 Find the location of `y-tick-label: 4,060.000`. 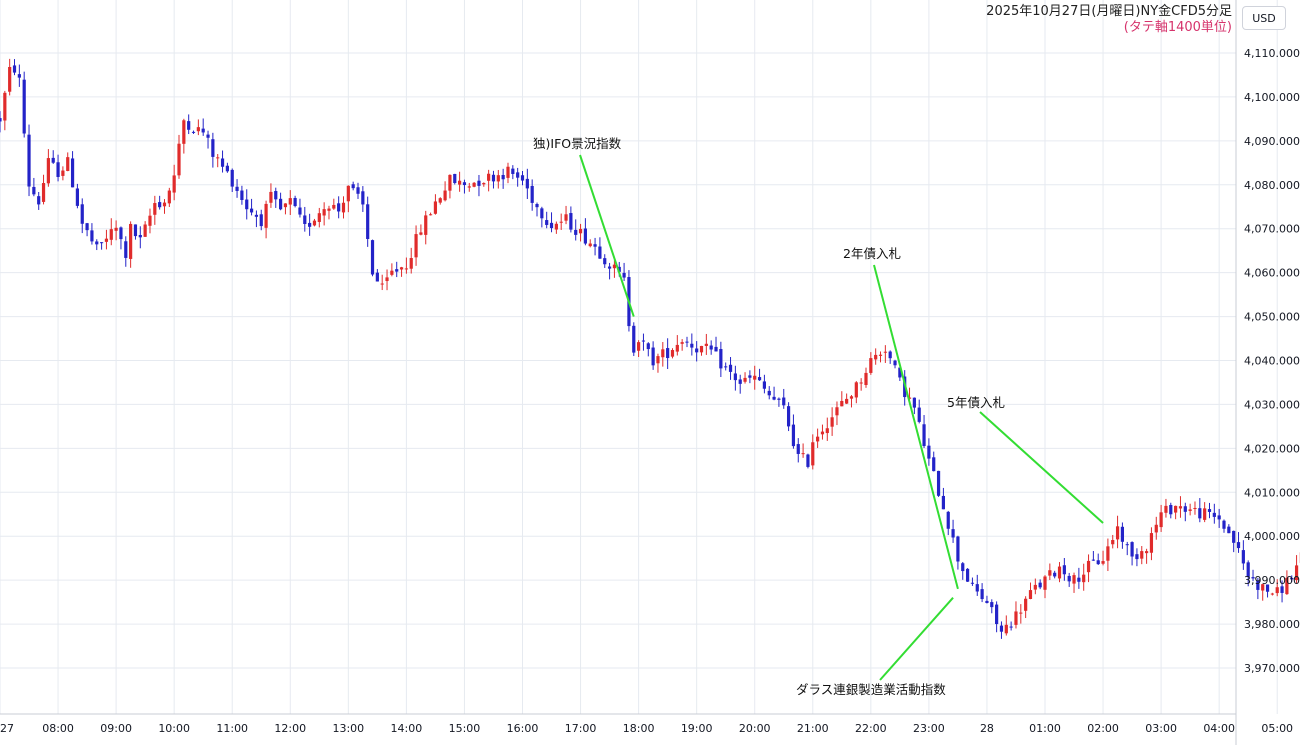

y-tick-label: 4,060.000 is located at coordinates (1272, 273).